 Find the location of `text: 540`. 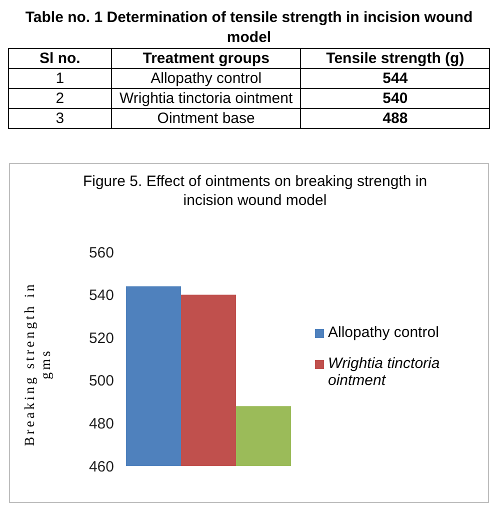

text: 540 is located at coordinates (395, 98).